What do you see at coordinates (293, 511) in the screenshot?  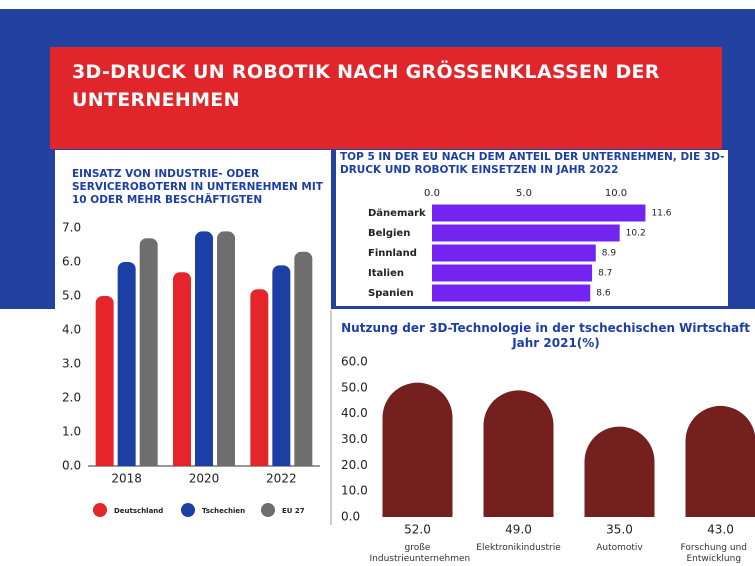 I see `legend-label: EU 27` at bounding box center [293, 511].